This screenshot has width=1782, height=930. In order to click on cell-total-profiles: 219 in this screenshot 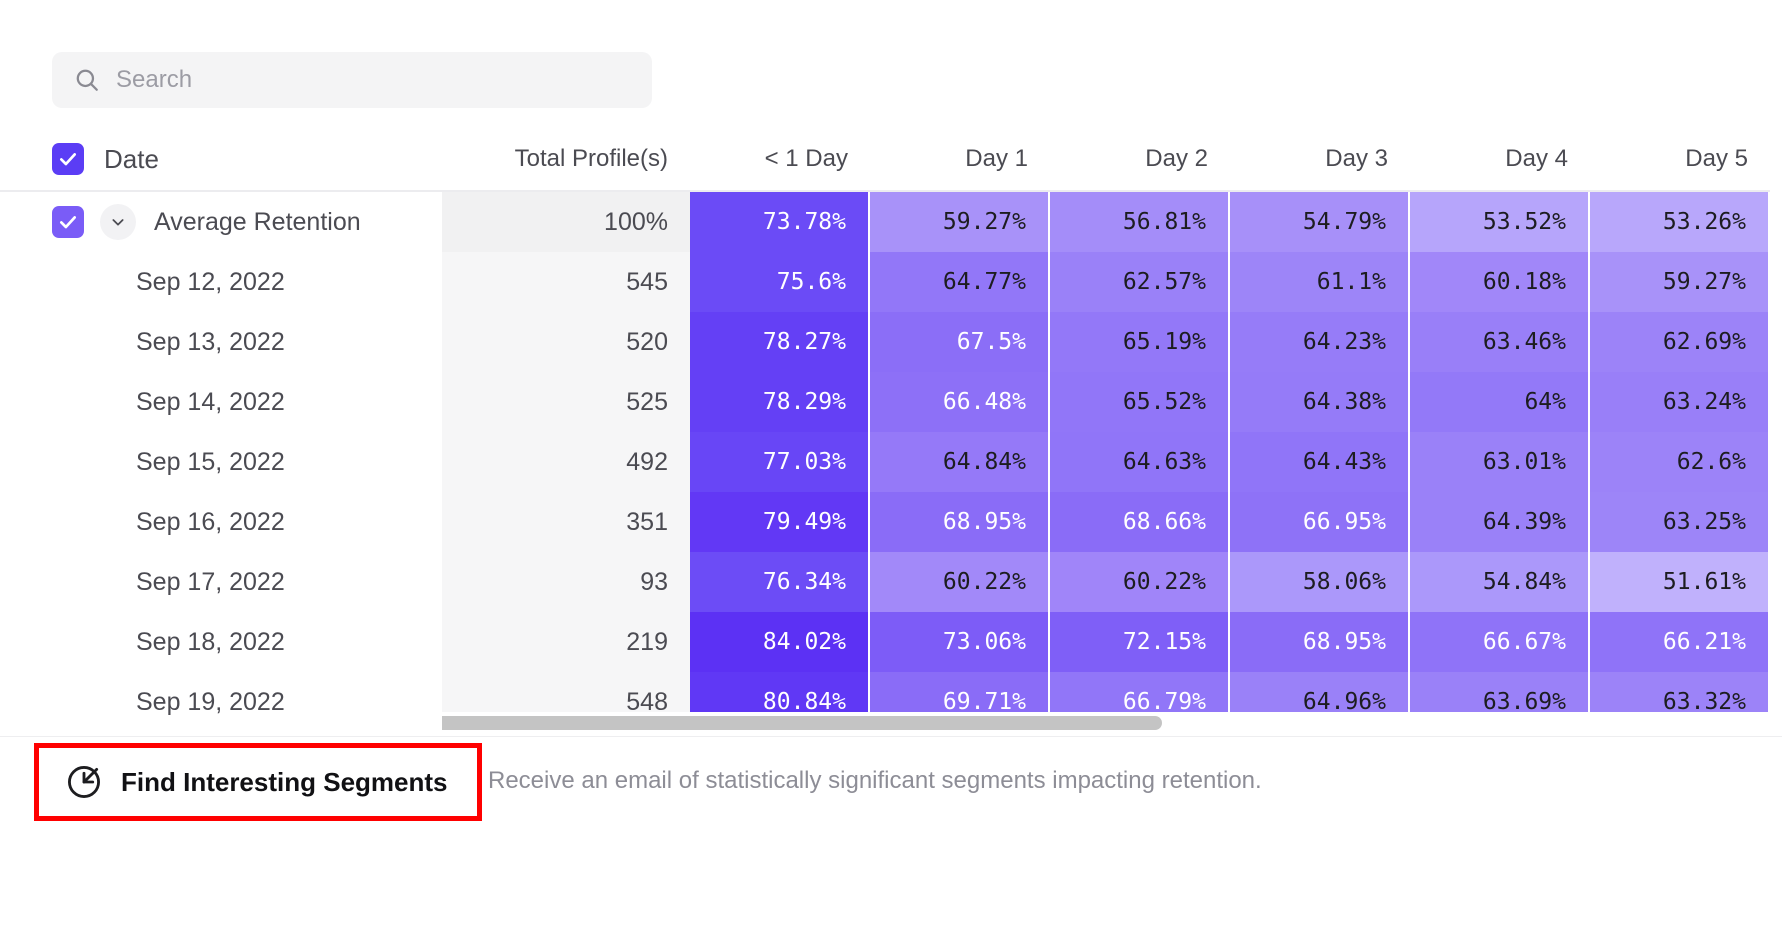, I will do `click(566, 642)`.